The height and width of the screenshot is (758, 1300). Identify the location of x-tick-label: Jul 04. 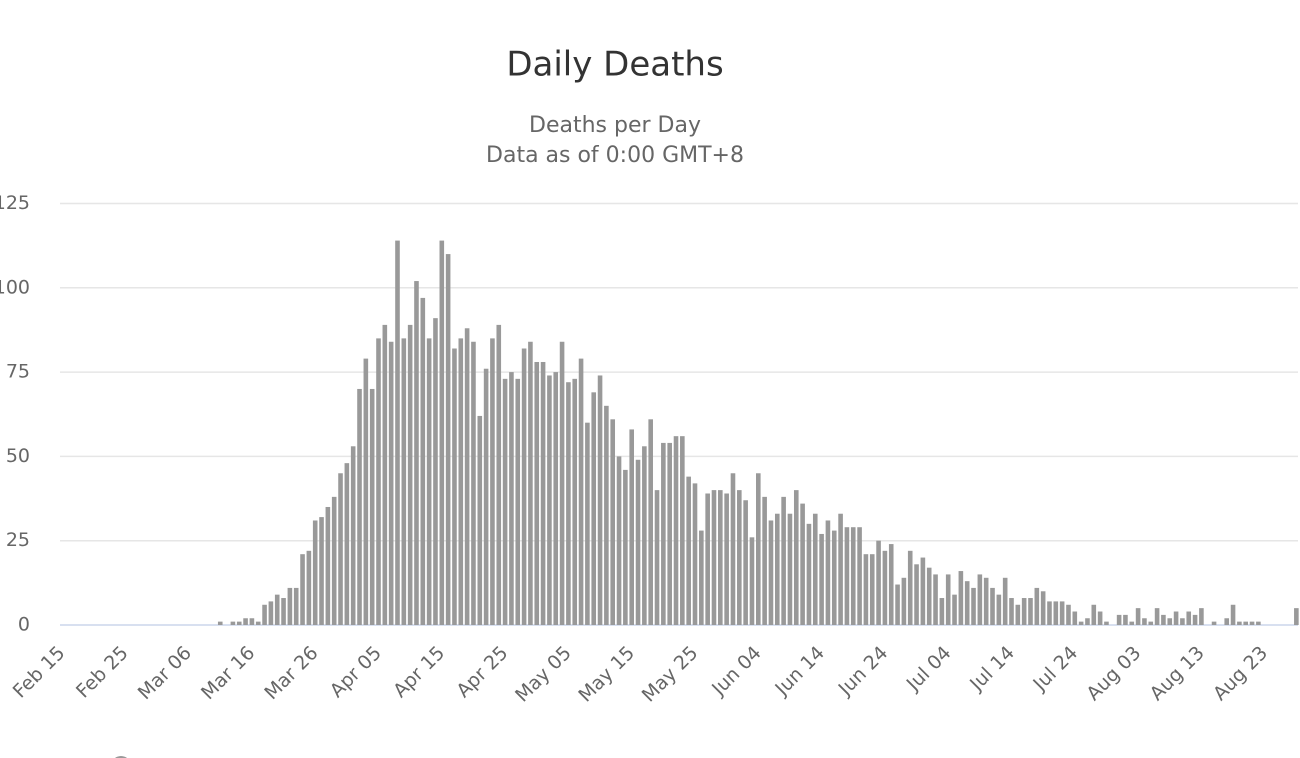
(929, 669).